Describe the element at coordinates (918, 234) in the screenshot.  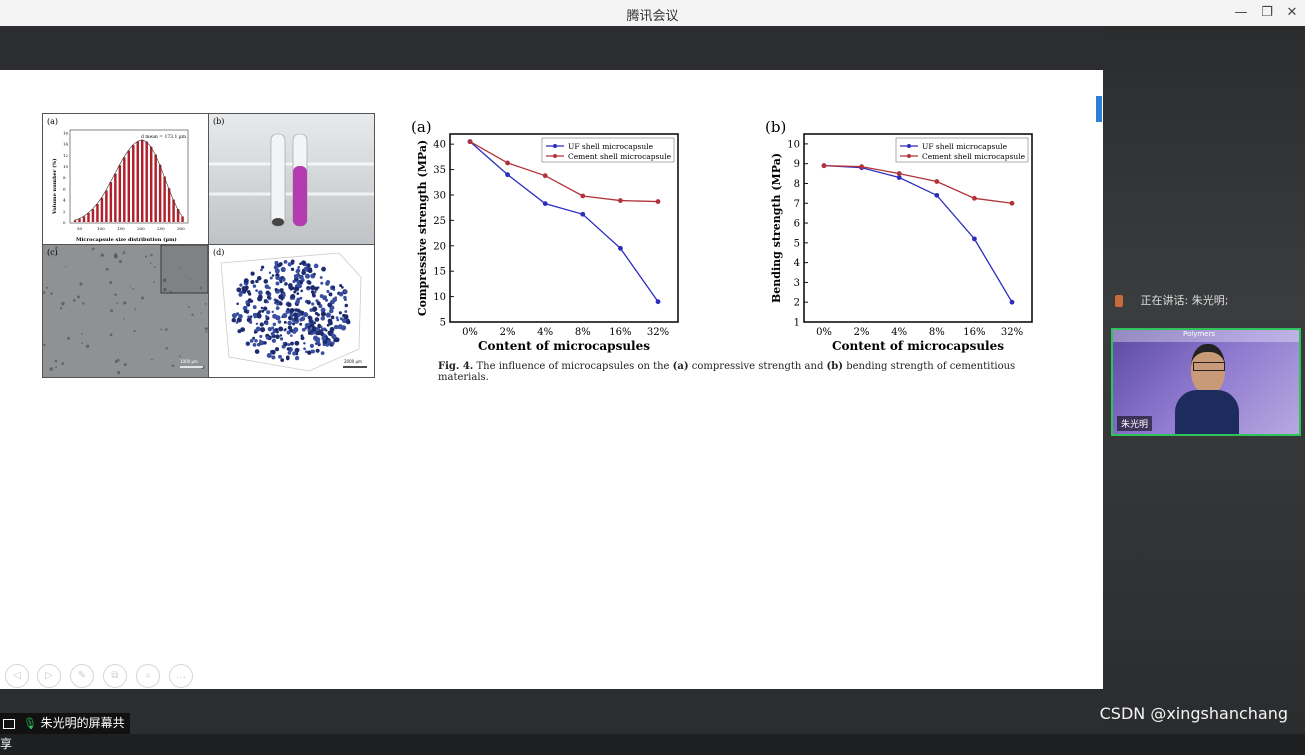
I see `series-line` at that location.